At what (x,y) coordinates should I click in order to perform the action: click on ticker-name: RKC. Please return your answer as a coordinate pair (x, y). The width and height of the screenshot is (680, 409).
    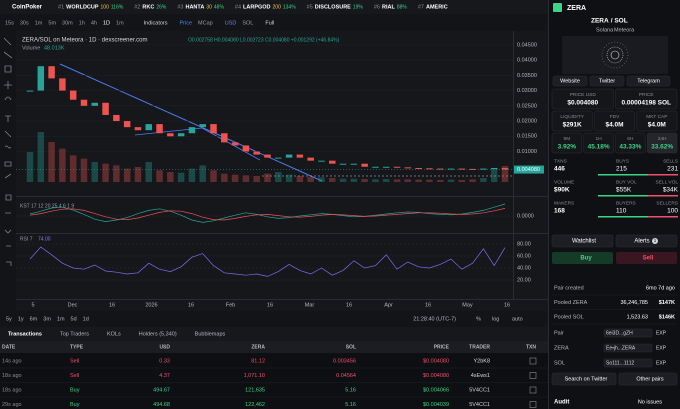
    Looking at the image, I should click on (148, 7).